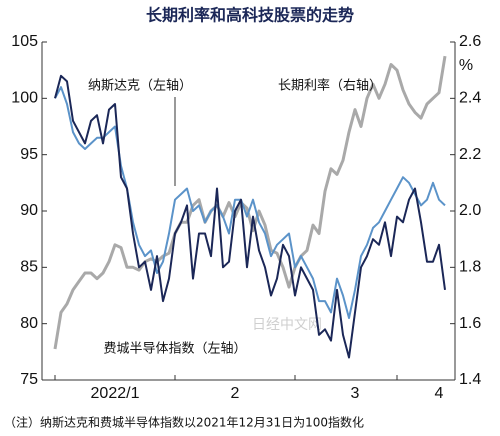  Describe the element at coordinates (466, 65) in the screenshot. I see `y2-unit: %` at that location.